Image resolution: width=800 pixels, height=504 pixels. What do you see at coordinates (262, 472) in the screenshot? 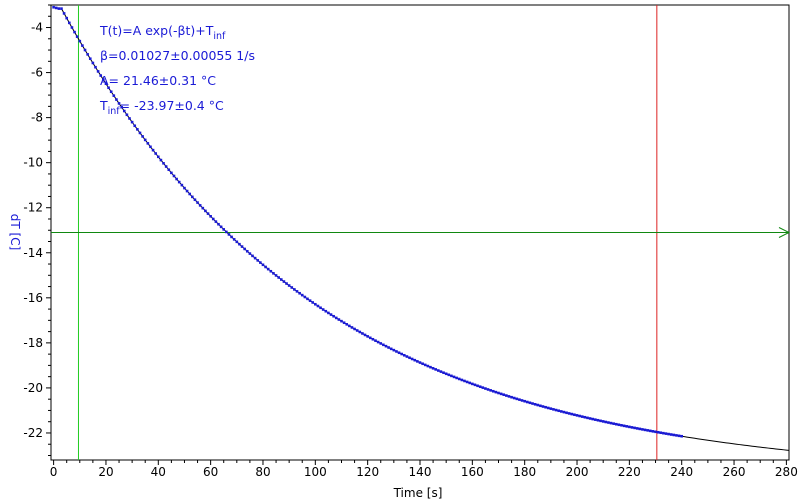
I see `x-tick-label: 80` at bounding box center [262, 472].